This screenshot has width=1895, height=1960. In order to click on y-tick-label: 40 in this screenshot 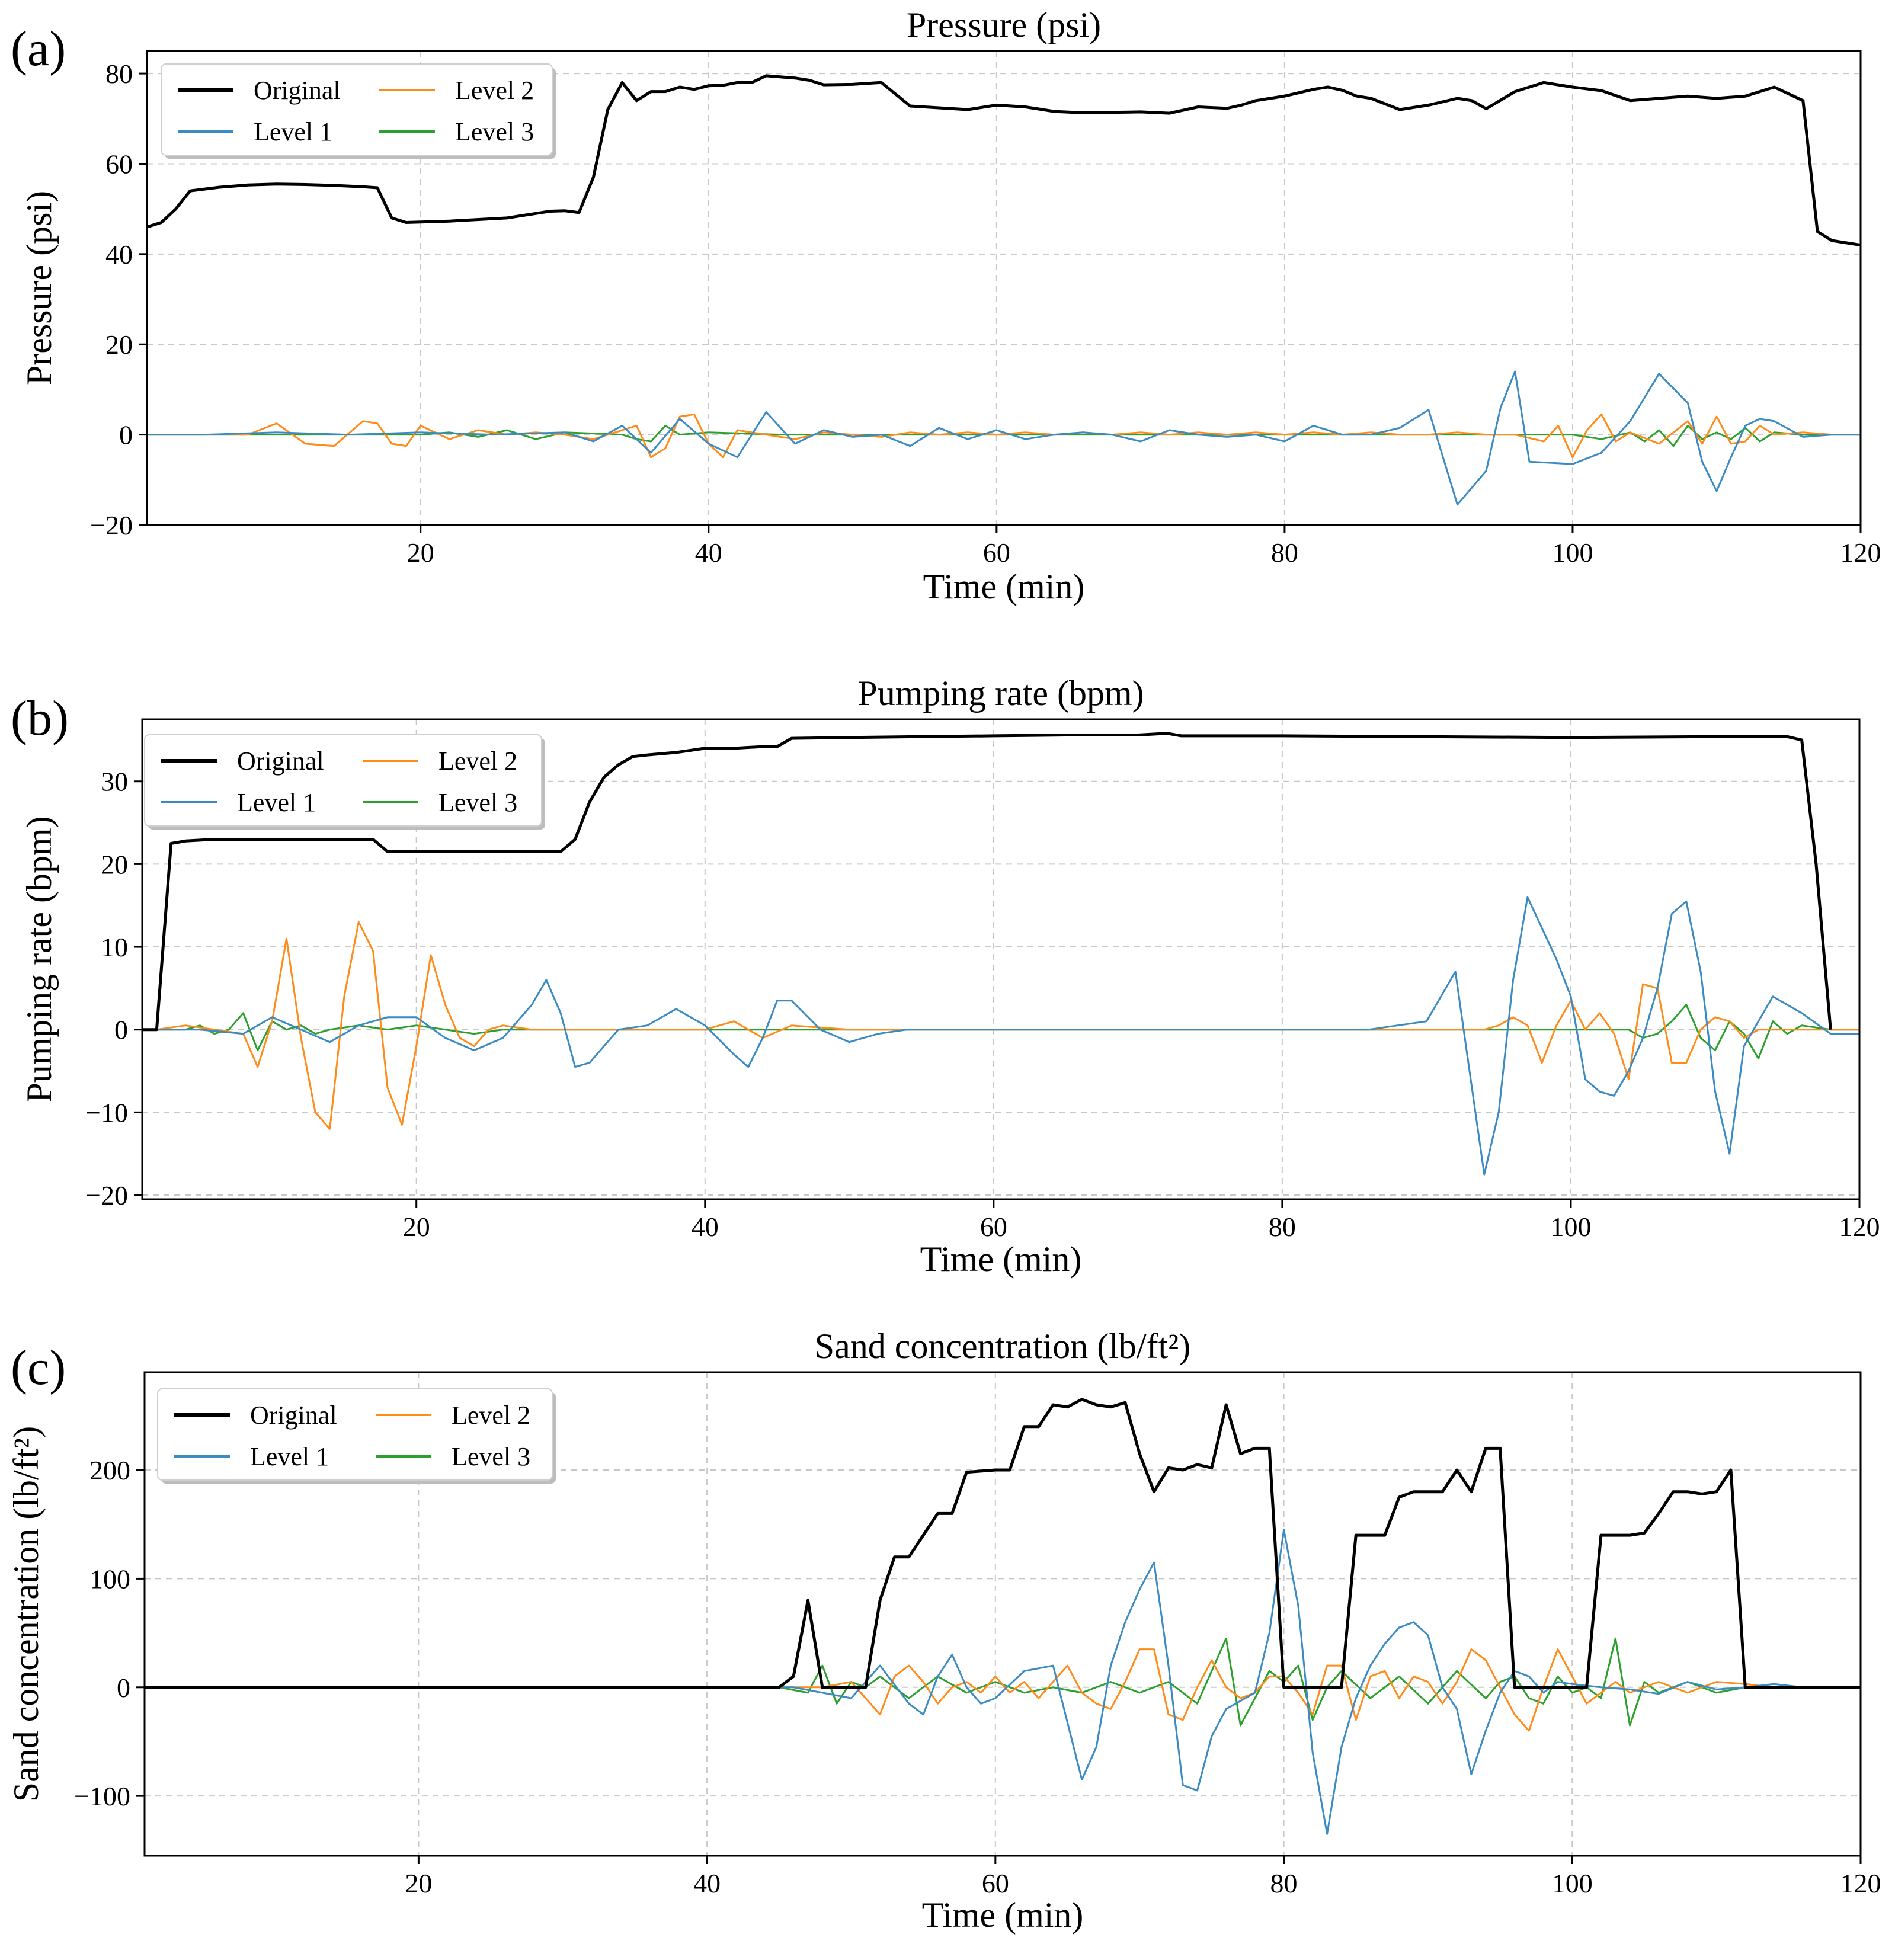, I will do `click(119, 254)`.